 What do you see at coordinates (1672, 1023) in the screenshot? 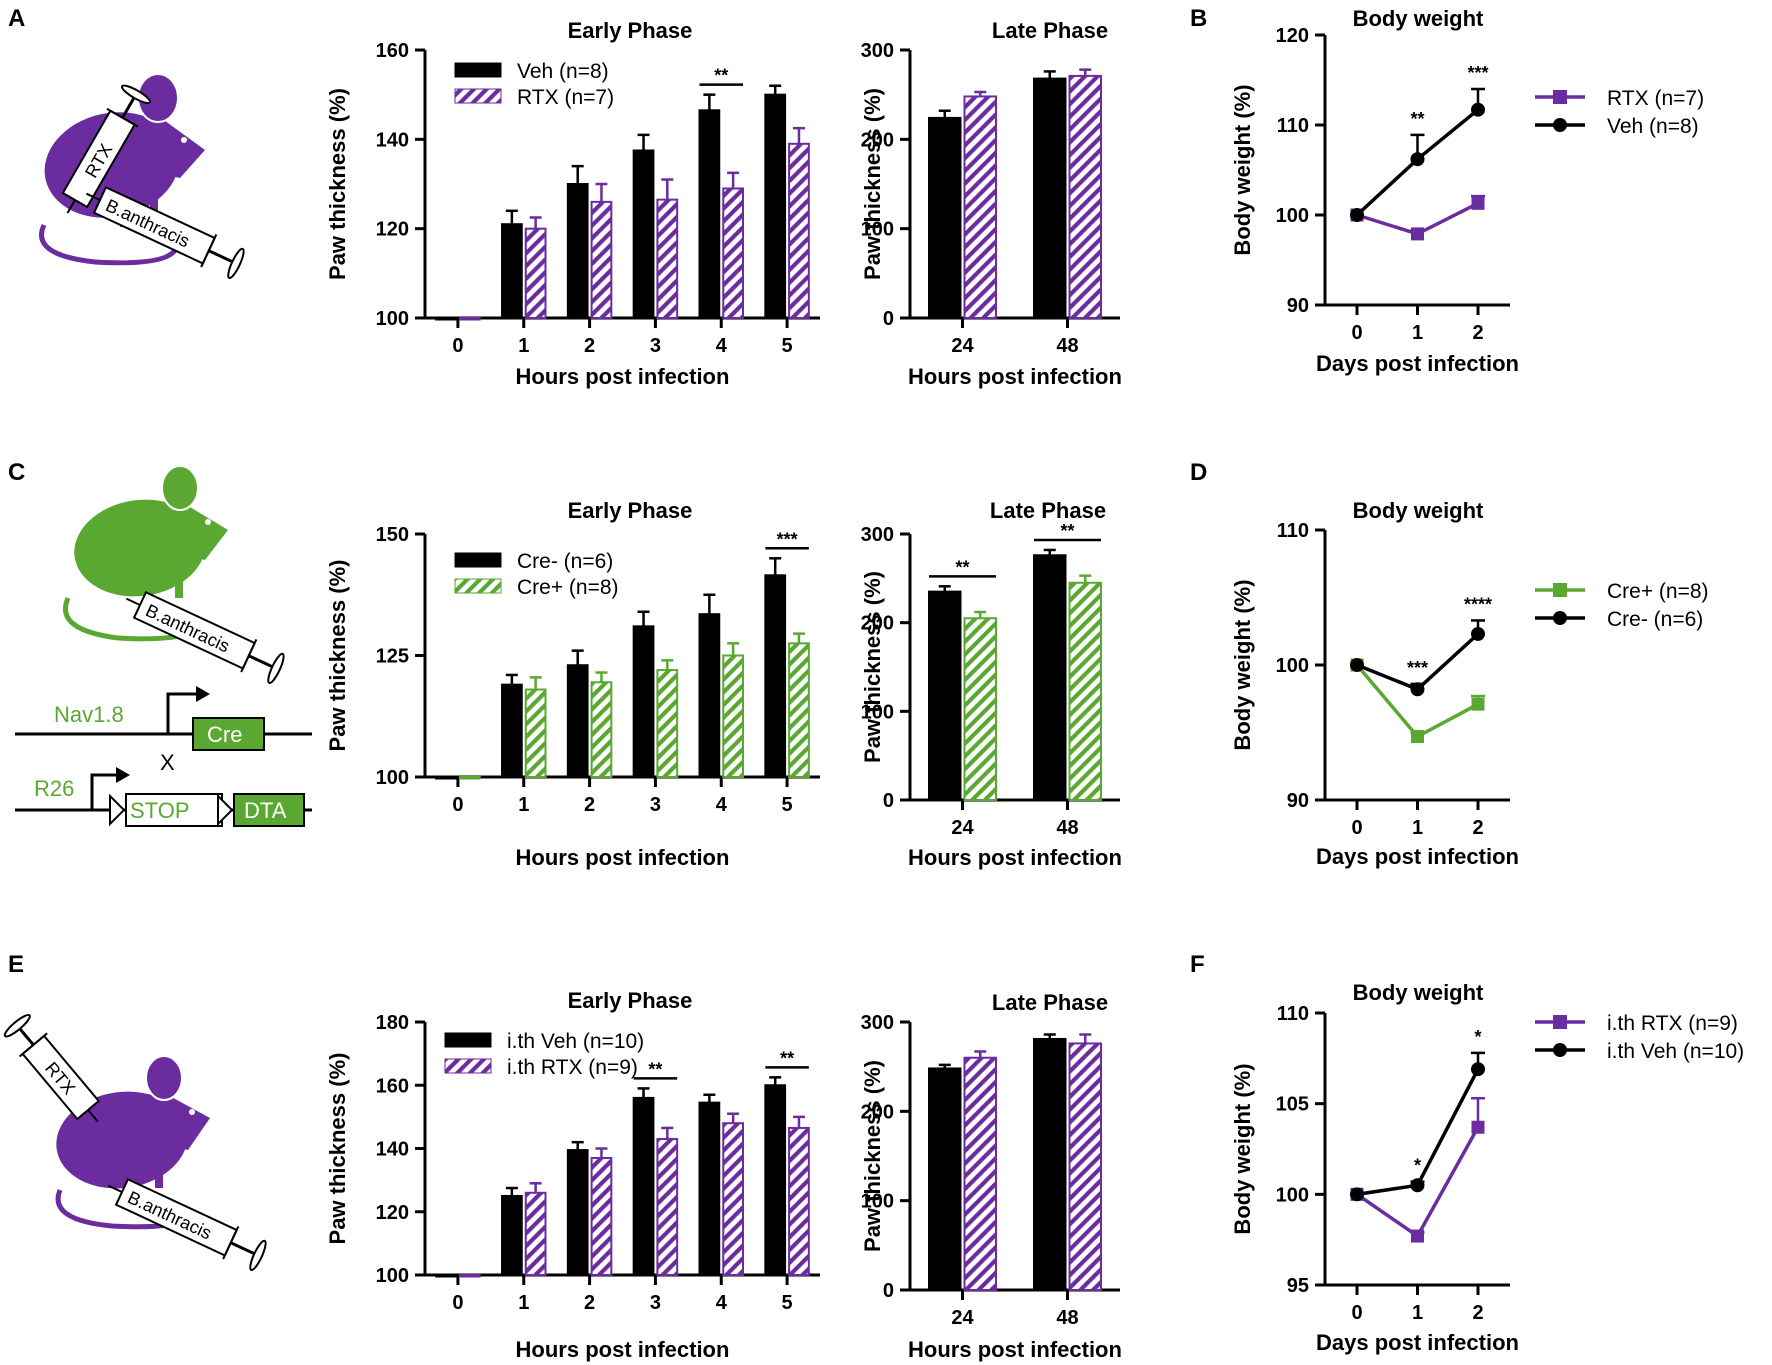
I see `legend-label: i.th RTX (n=9)` at bounding box center [1672, 1023].